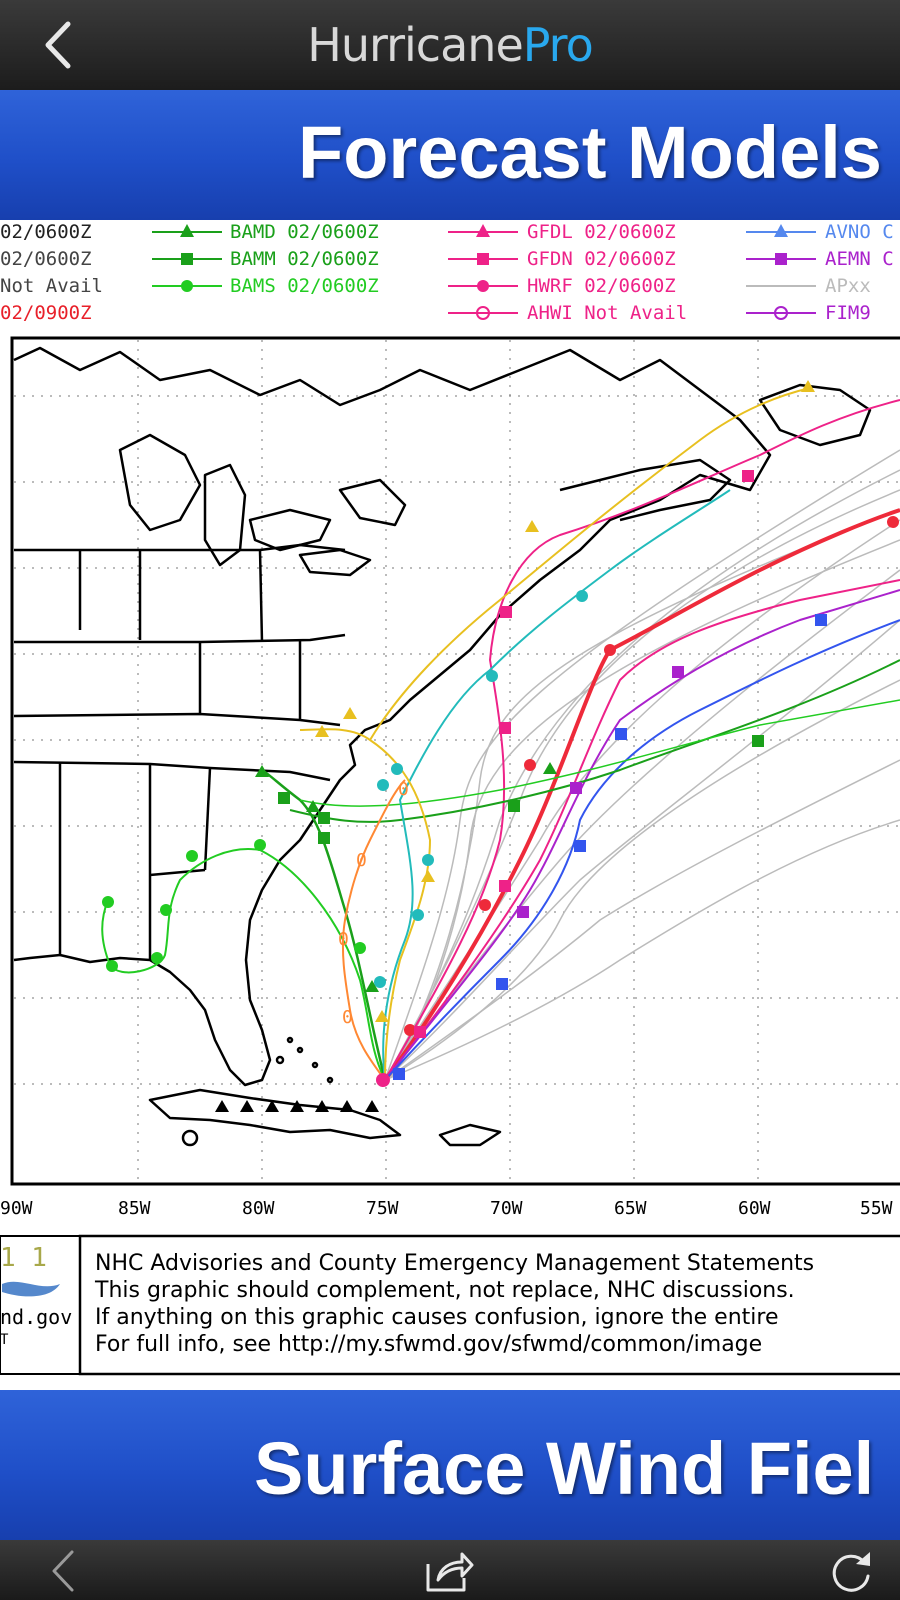  Describe the element at coordinates (601, 259) in the screenshot. I see `legend-gfdn: GFDN 02/0600Z` at that location.